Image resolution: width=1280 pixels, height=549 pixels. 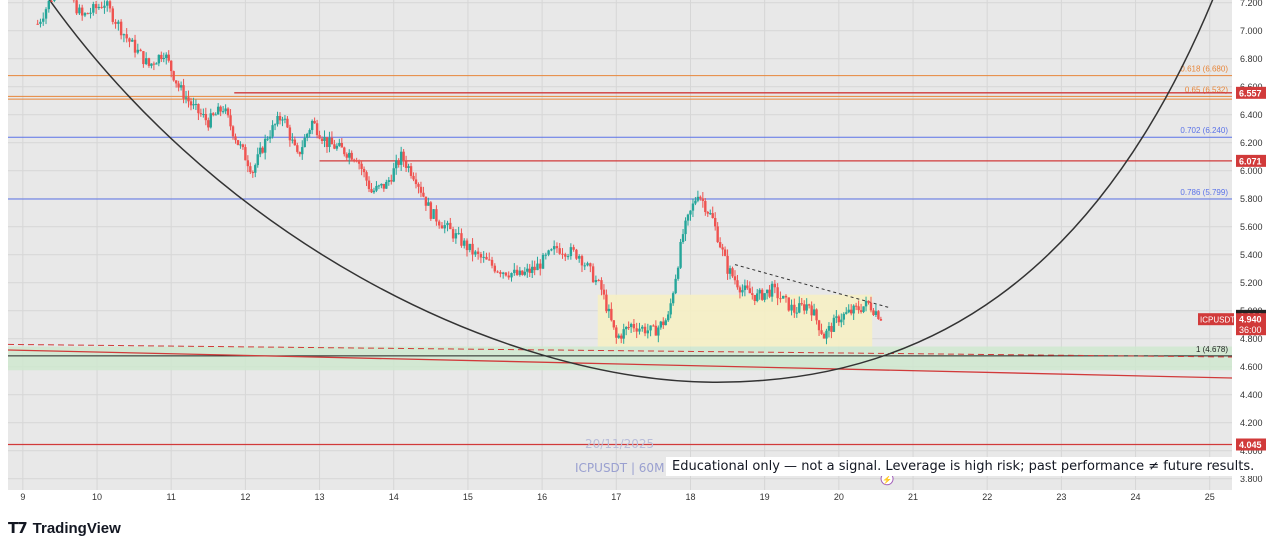 What do you see at coordinates (542, 497) in the screenshot?
I see `x-tick-label-7: 16` at bounding box center [542, 497].